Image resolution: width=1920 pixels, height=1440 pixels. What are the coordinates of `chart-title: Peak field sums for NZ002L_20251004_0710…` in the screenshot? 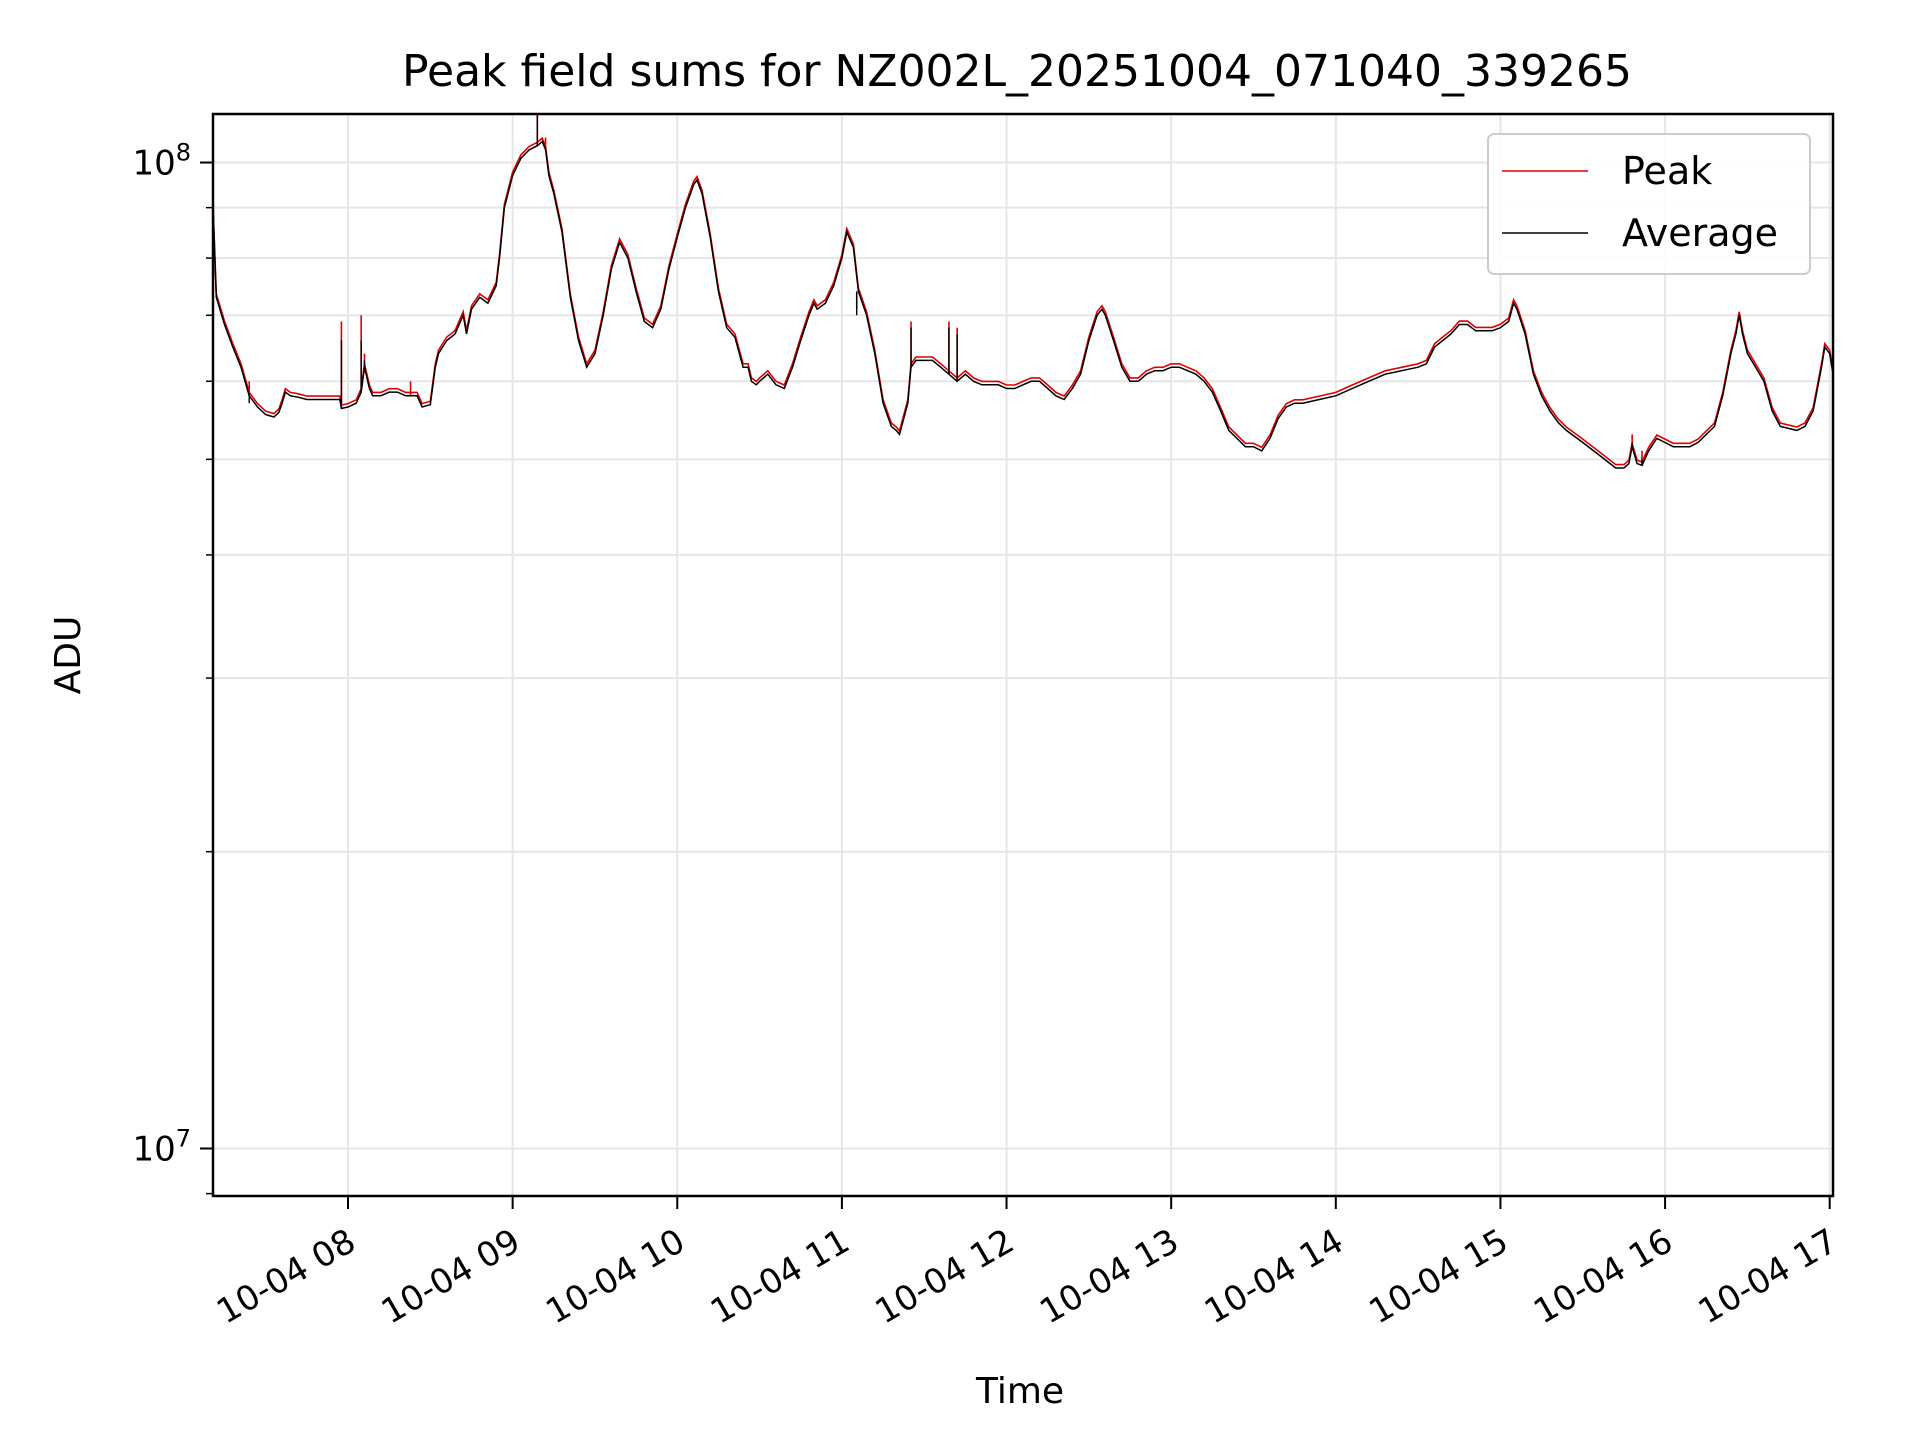 It's located at (1017, 71).